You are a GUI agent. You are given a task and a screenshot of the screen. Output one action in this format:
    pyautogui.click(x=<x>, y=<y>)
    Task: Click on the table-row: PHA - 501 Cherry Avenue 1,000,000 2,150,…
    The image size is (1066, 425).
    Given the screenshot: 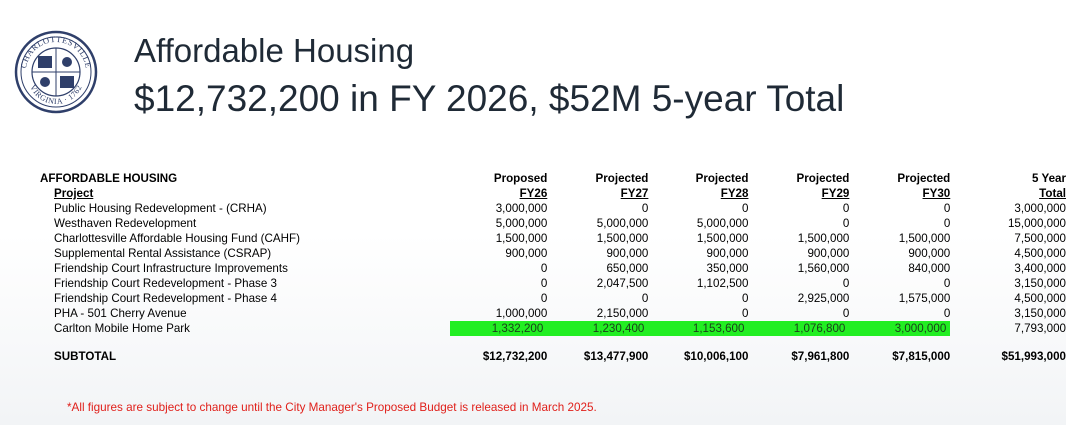 What is the action you would take?
    pyautogui.click(x=551, y=313)
    